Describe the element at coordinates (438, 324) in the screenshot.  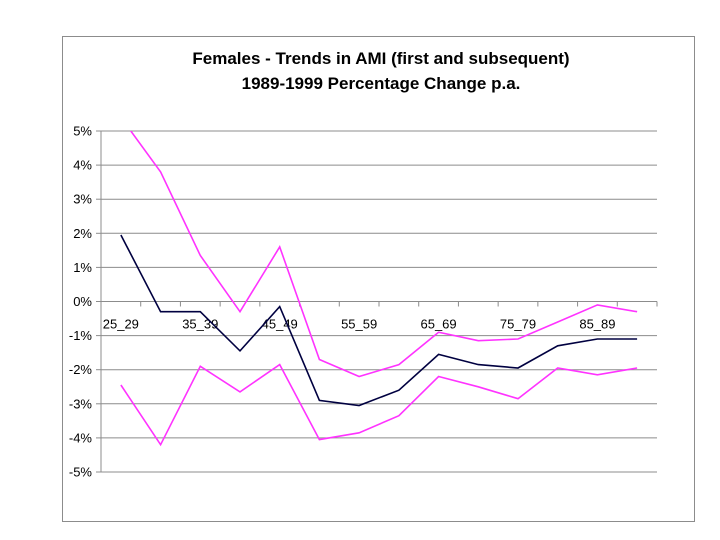
I see `x-tick-label: 65_69` at that location.